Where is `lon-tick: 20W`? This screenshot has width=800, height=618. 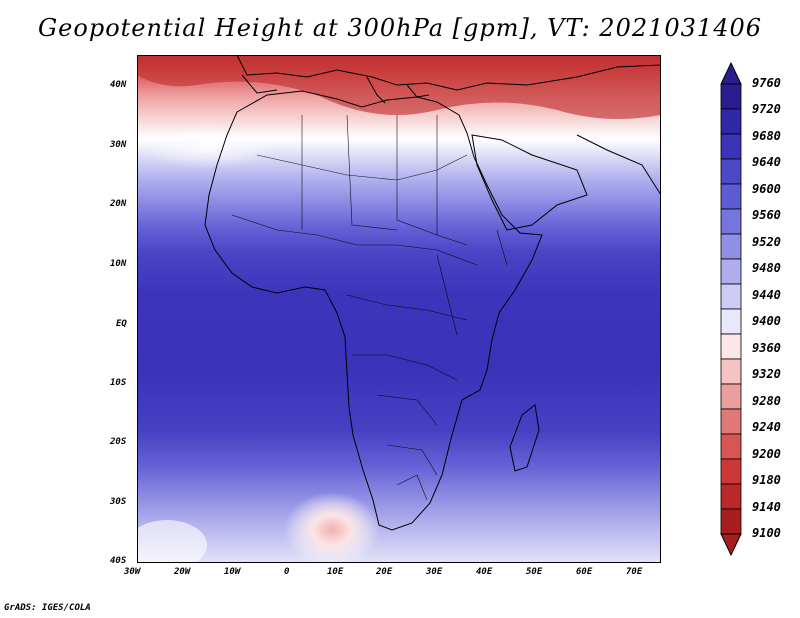 lon-tick: 20W is located at coordinates (182, 572).